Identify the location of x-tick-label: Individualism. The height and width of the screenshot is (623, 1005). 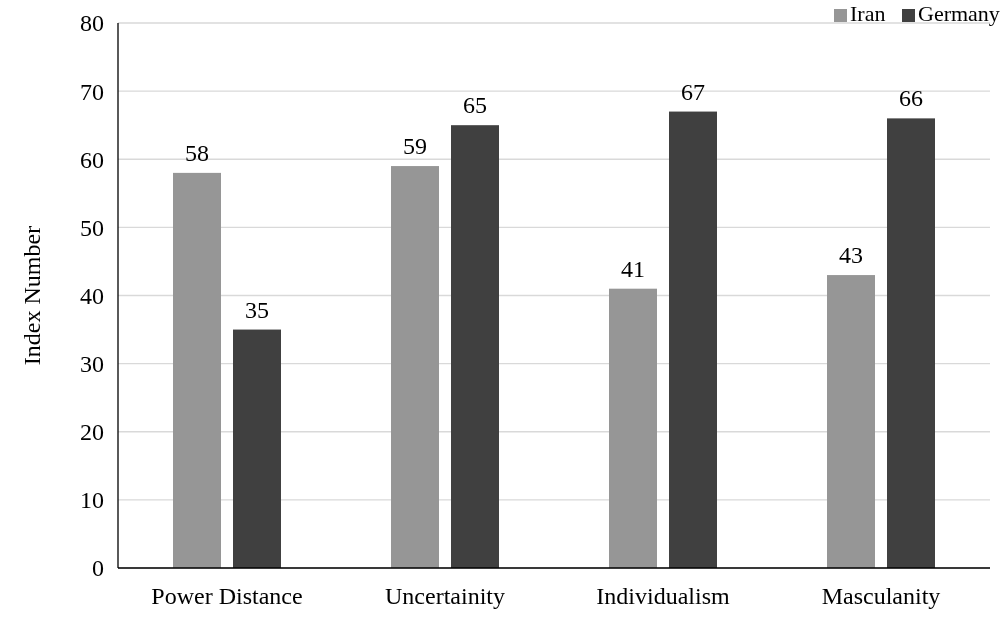
(663, 596).